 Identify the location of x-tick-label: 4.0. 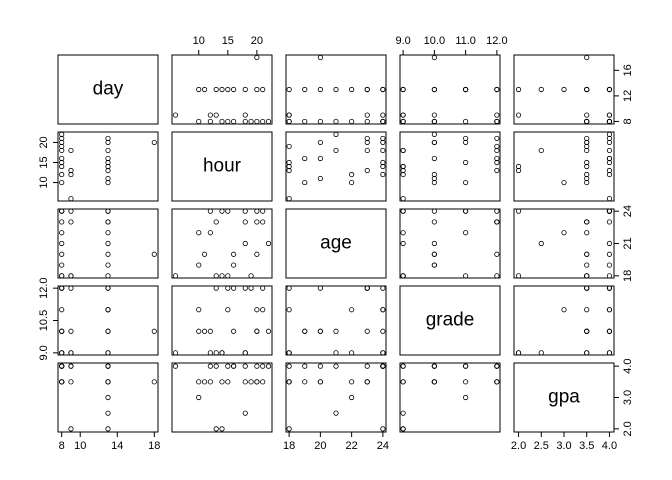
(609, 446).